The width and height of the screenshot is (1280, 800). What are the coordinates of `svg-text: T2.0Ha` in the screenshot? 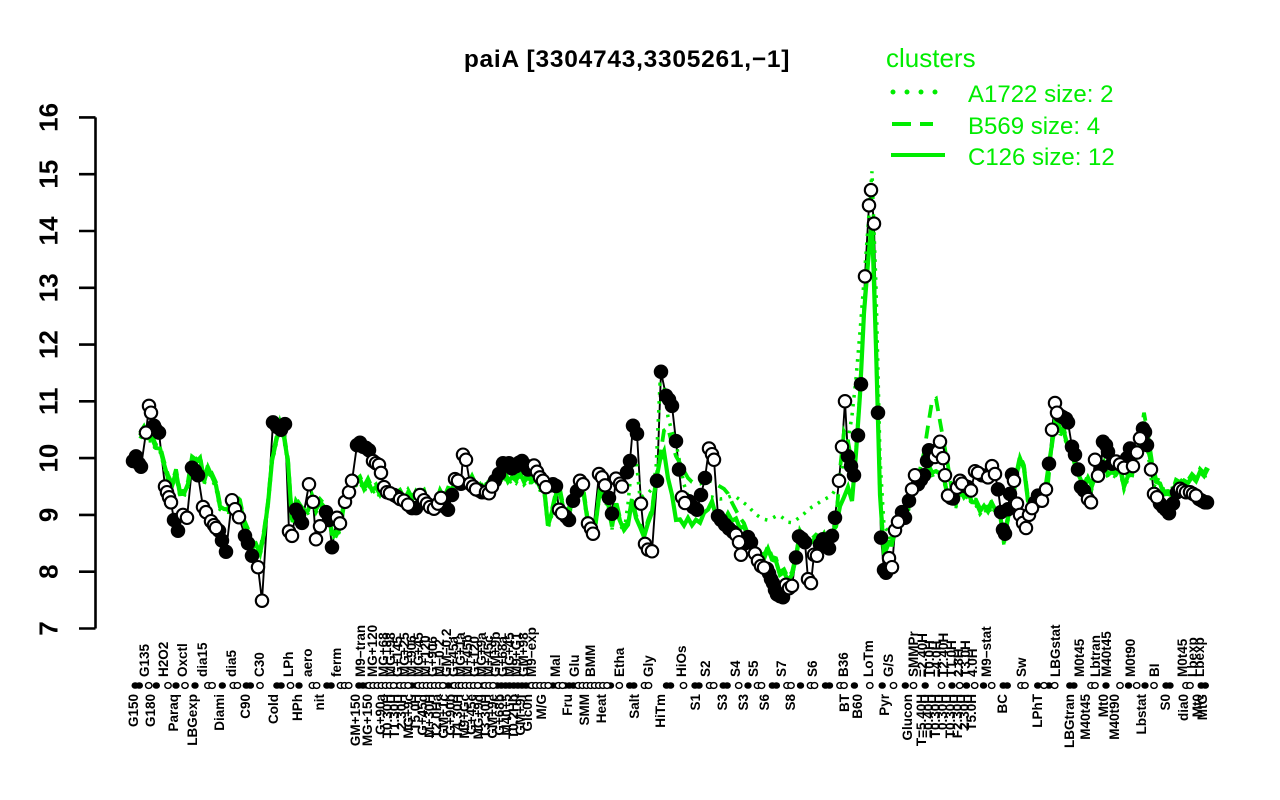 It's located at (436, 716).